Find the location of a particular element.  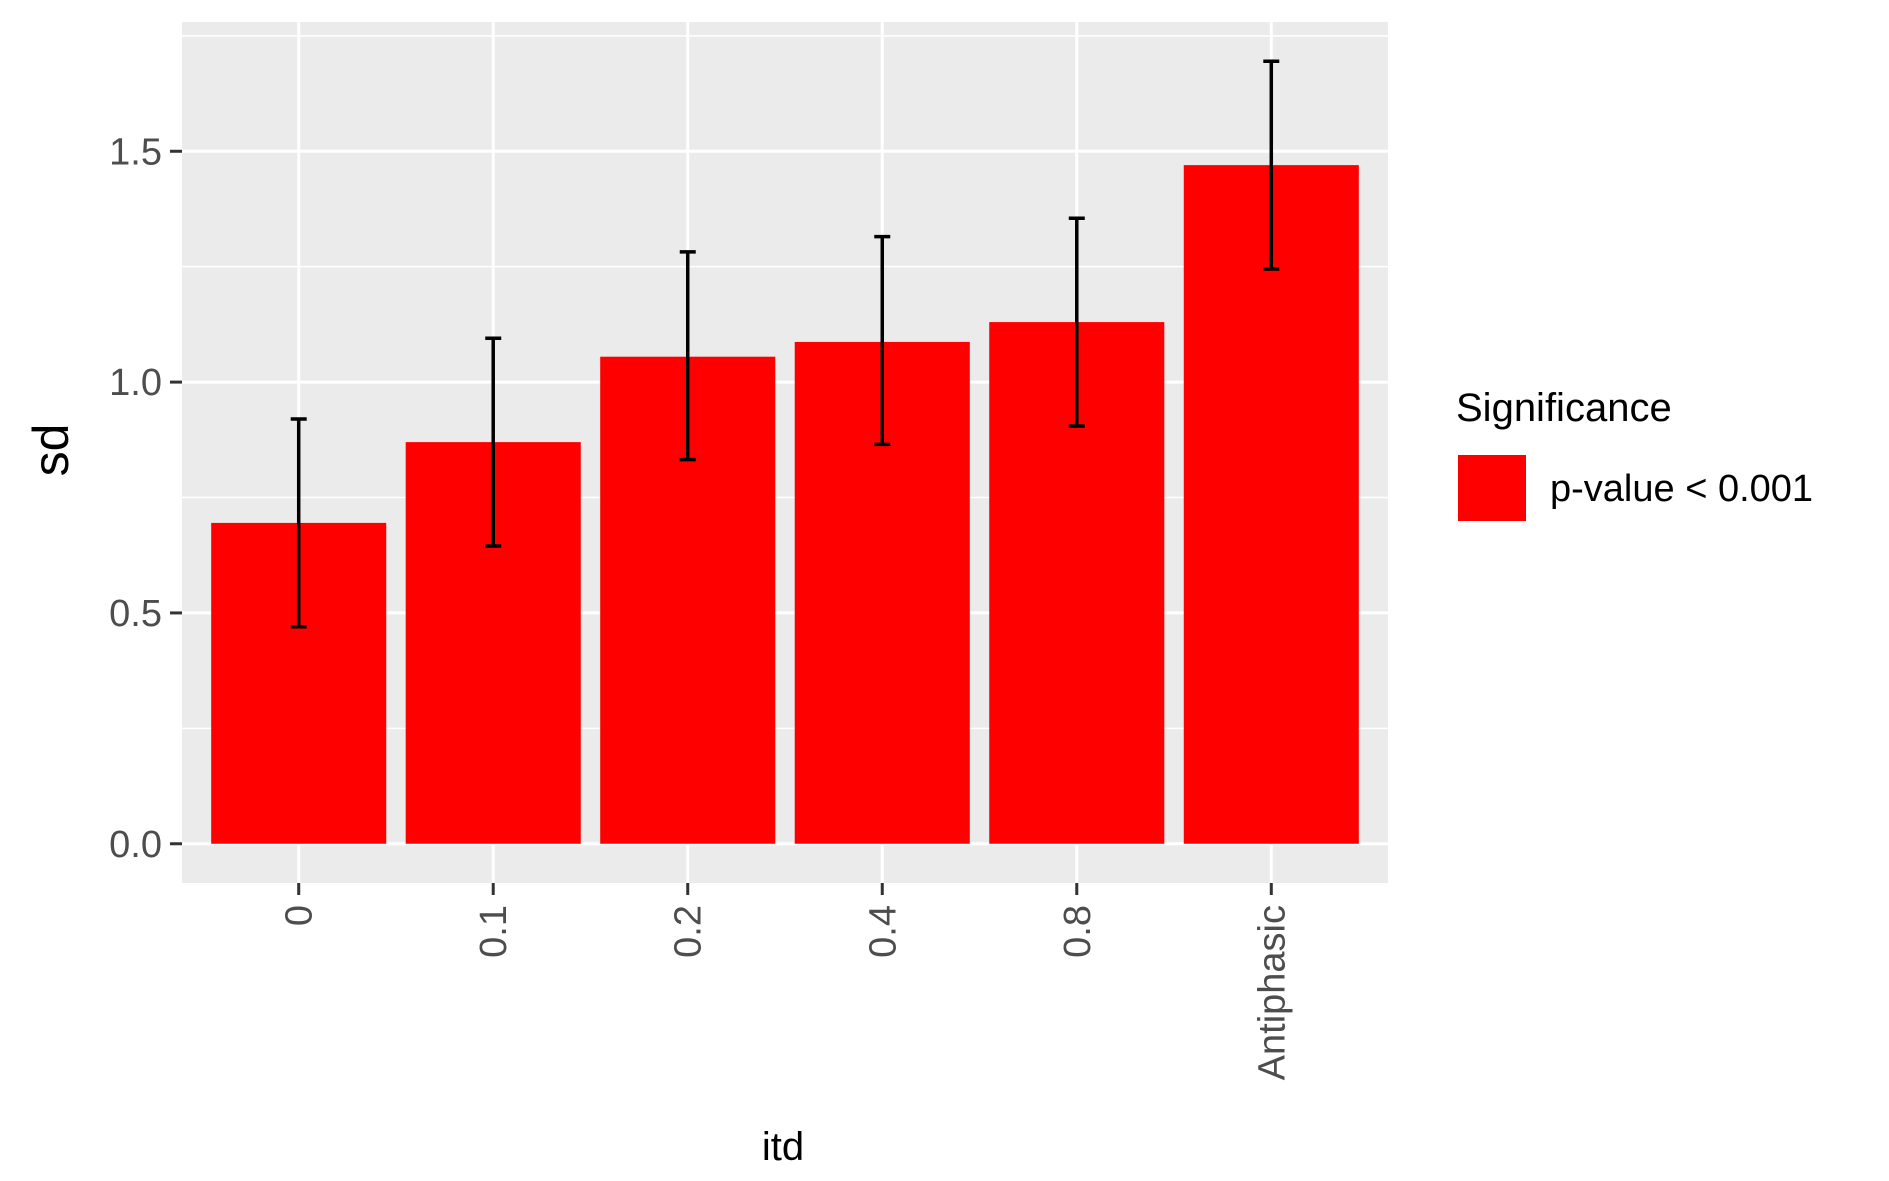

y-tick-label: 0.5 is located at coordinates (135, 614).